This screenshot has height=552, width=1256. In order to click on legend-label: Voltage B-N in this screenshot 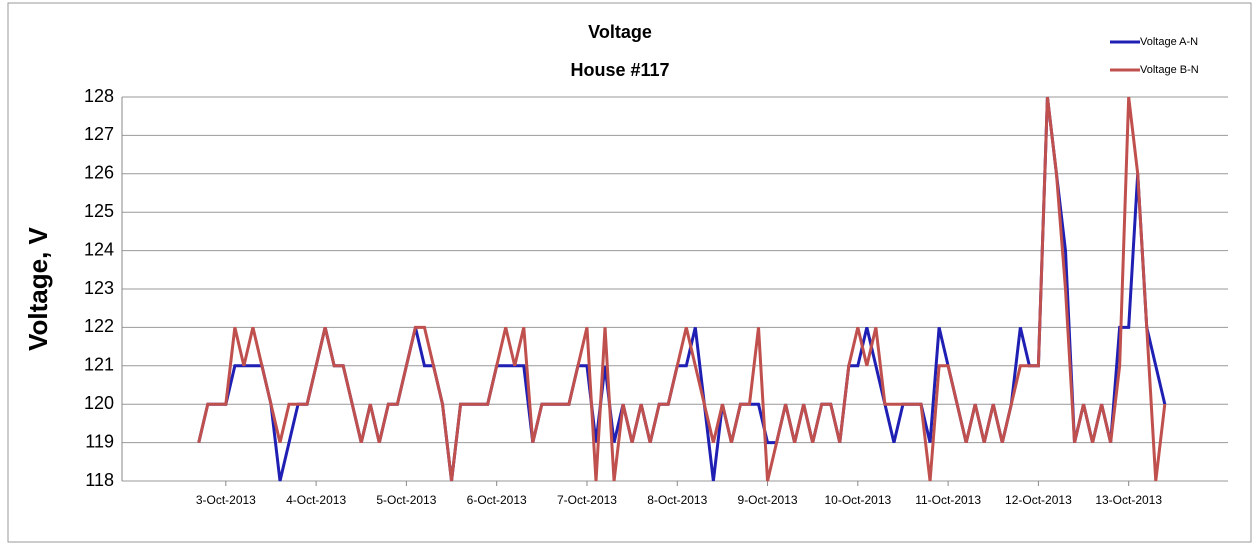, I will do `click(1169, 70)`.